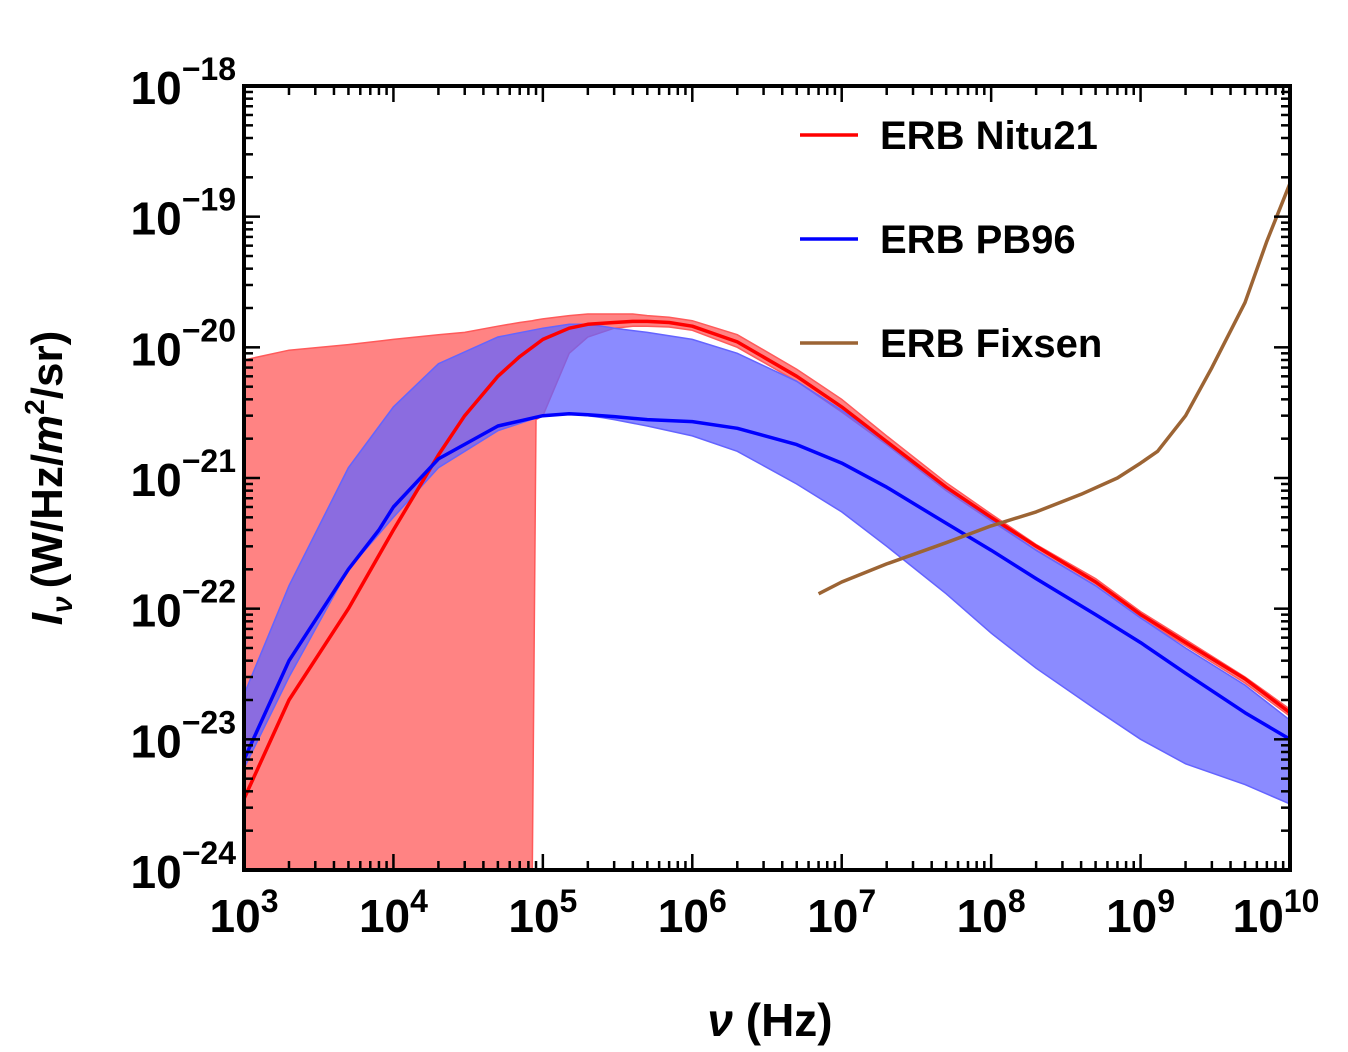 Image resolution: width=1348 pixels, height=1052 pixels. What do you see at coordinates (789, 1020) in the screenshot?
I see `x-axis-unit: (Hz)` at bounding box center [789, 1020].